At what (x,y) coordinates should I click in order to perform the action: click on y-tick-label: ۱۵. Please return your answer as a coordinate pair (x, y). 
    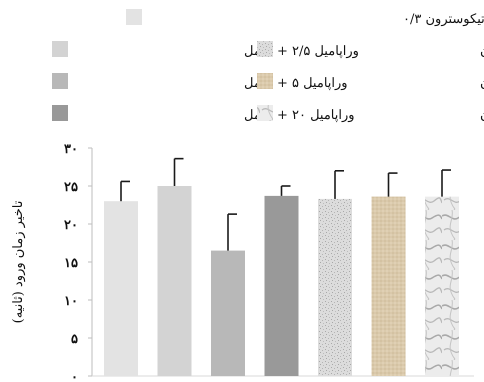
    Looking at the image, I should click on (71, 263).